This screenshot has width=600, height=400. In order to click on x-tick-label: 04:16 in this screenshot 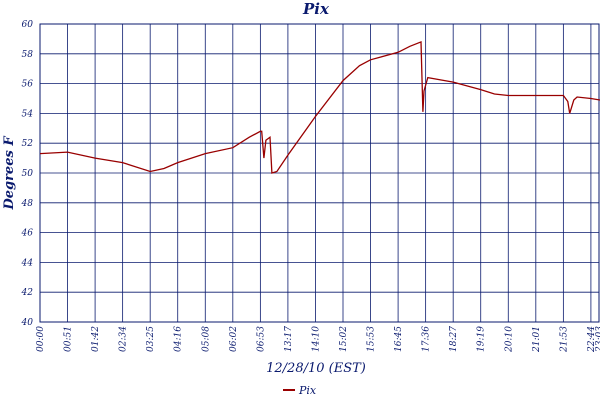, I will do `click(179, 339)`.